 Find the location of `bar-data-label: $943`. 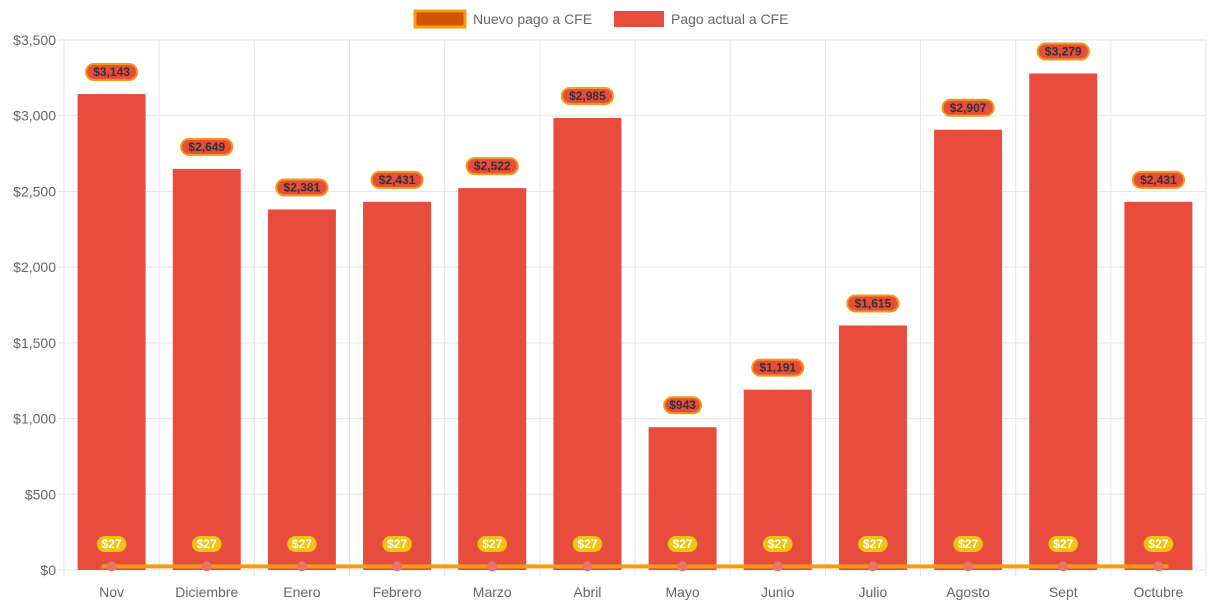

bar-data-label: $943 is located at coordinates (682, 405).